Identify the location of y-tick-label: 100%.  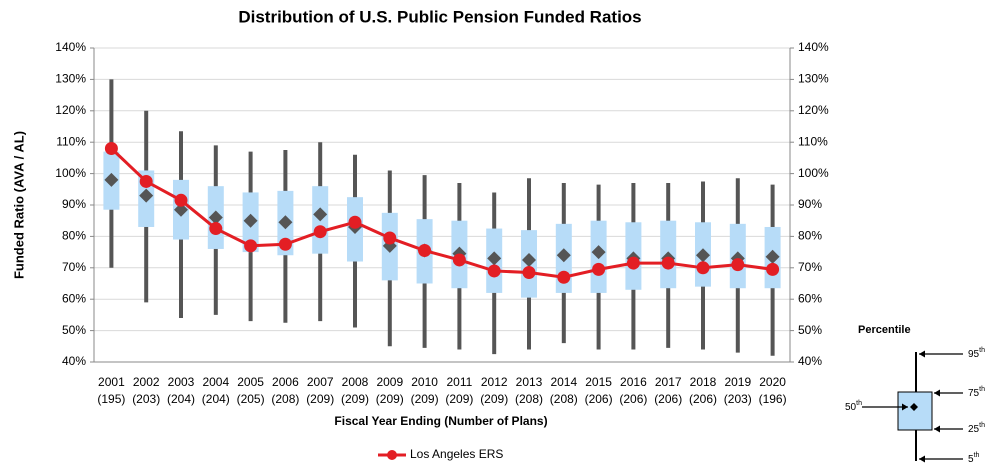
(70, 173).